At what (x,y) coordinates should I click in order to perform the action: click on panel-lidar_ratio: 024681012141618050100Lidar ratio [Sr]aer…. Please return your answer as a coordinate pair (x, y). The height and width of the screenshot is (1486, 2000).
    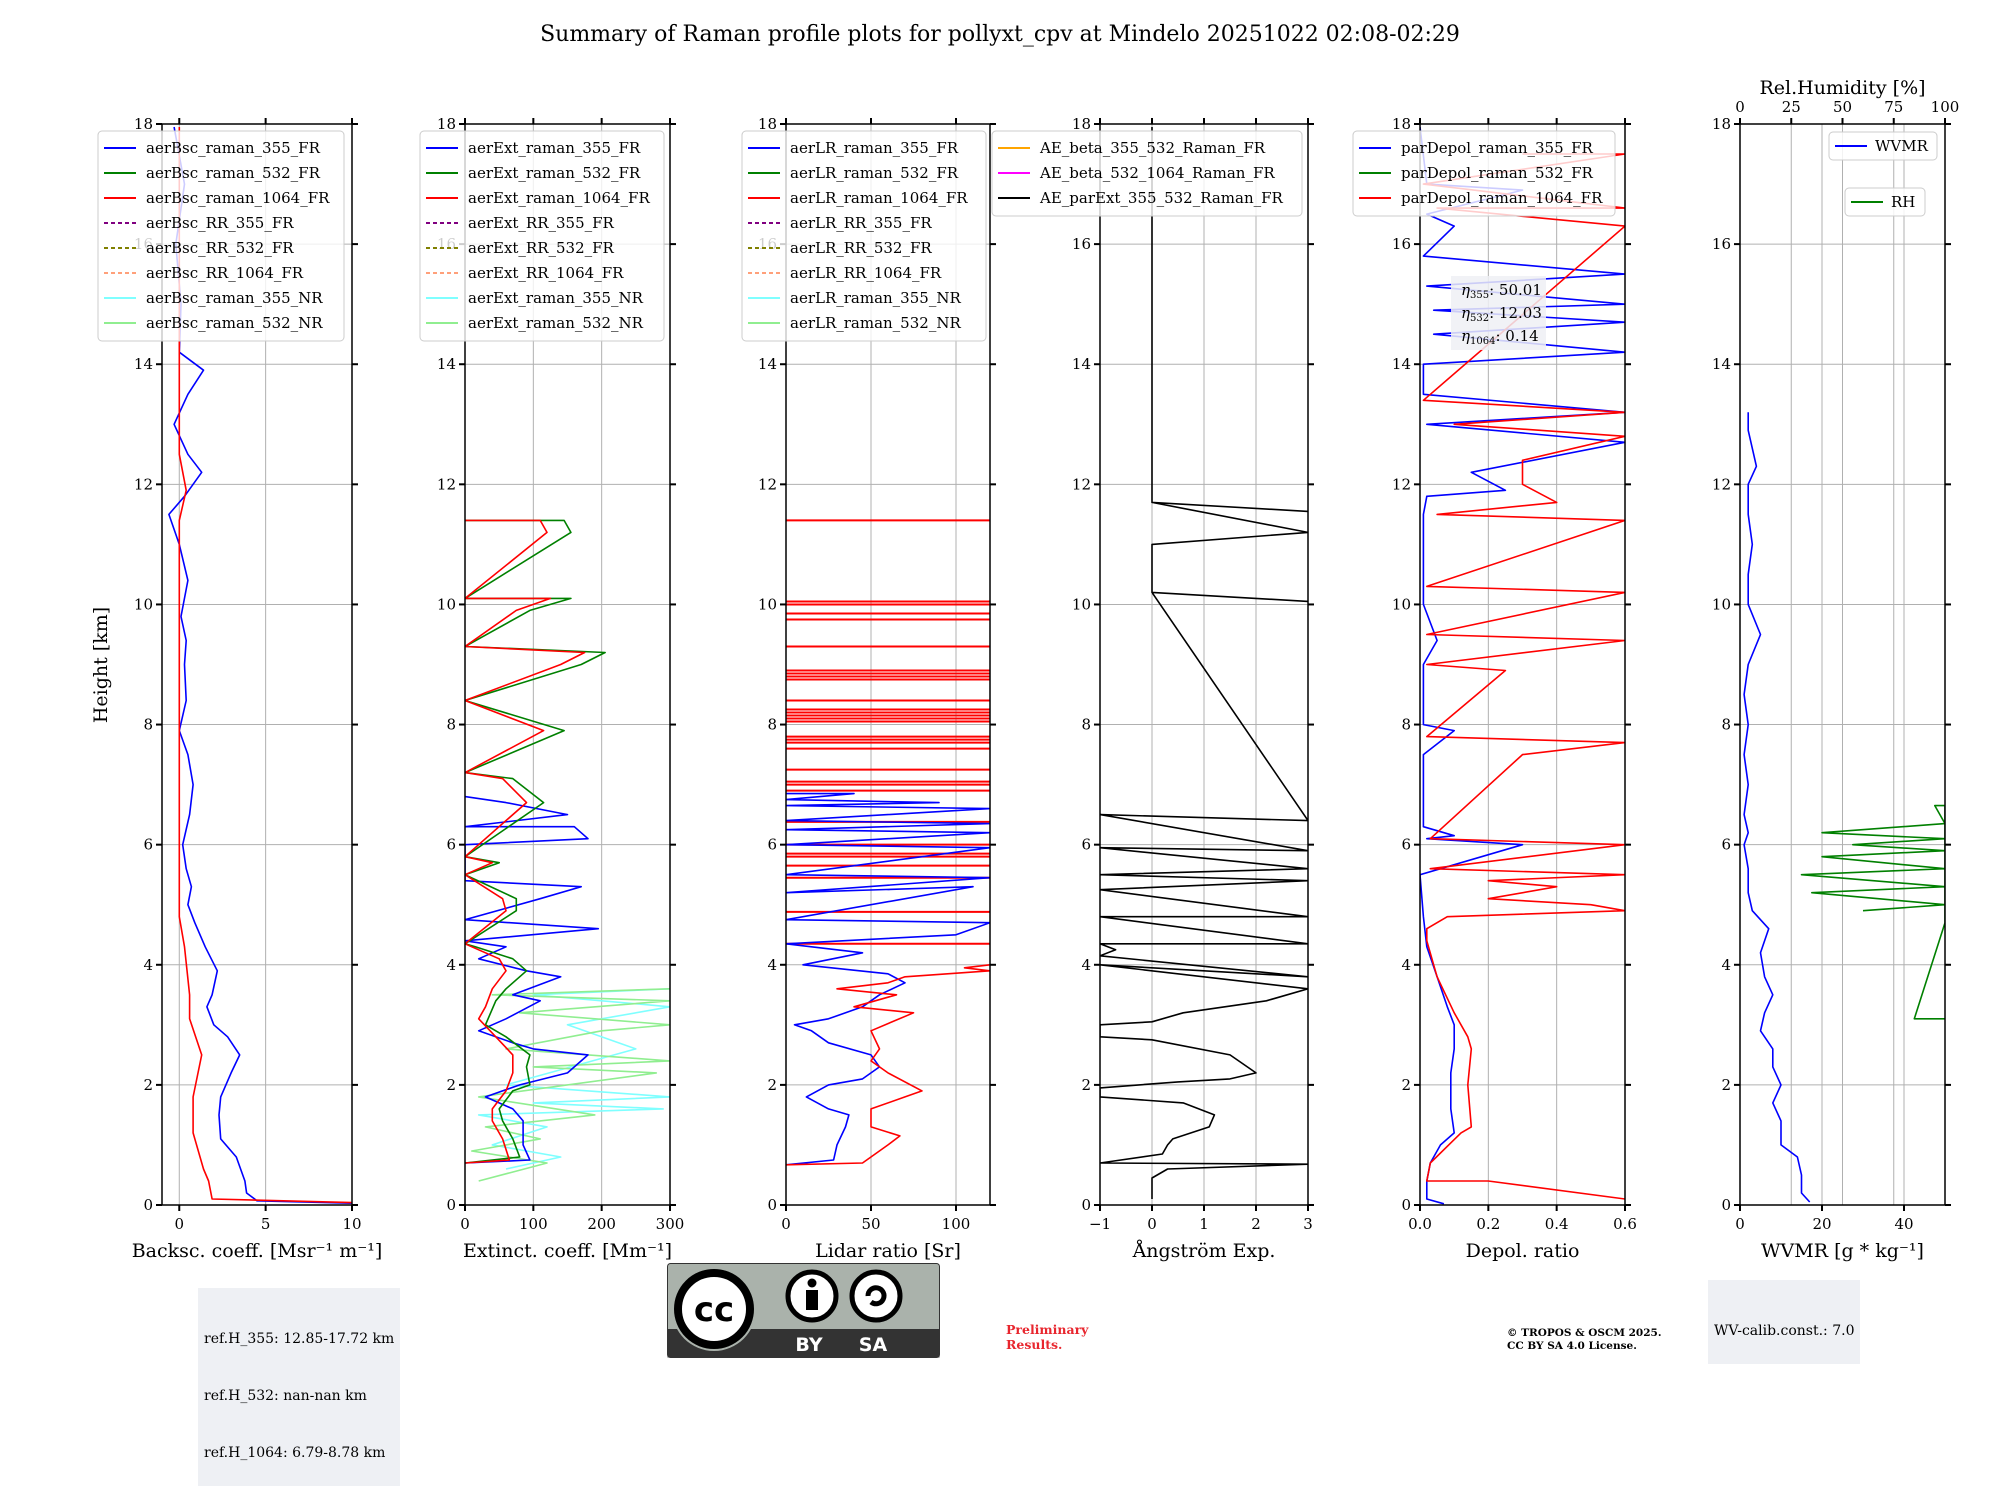
    Looking at the image, I should click on (868, 688).